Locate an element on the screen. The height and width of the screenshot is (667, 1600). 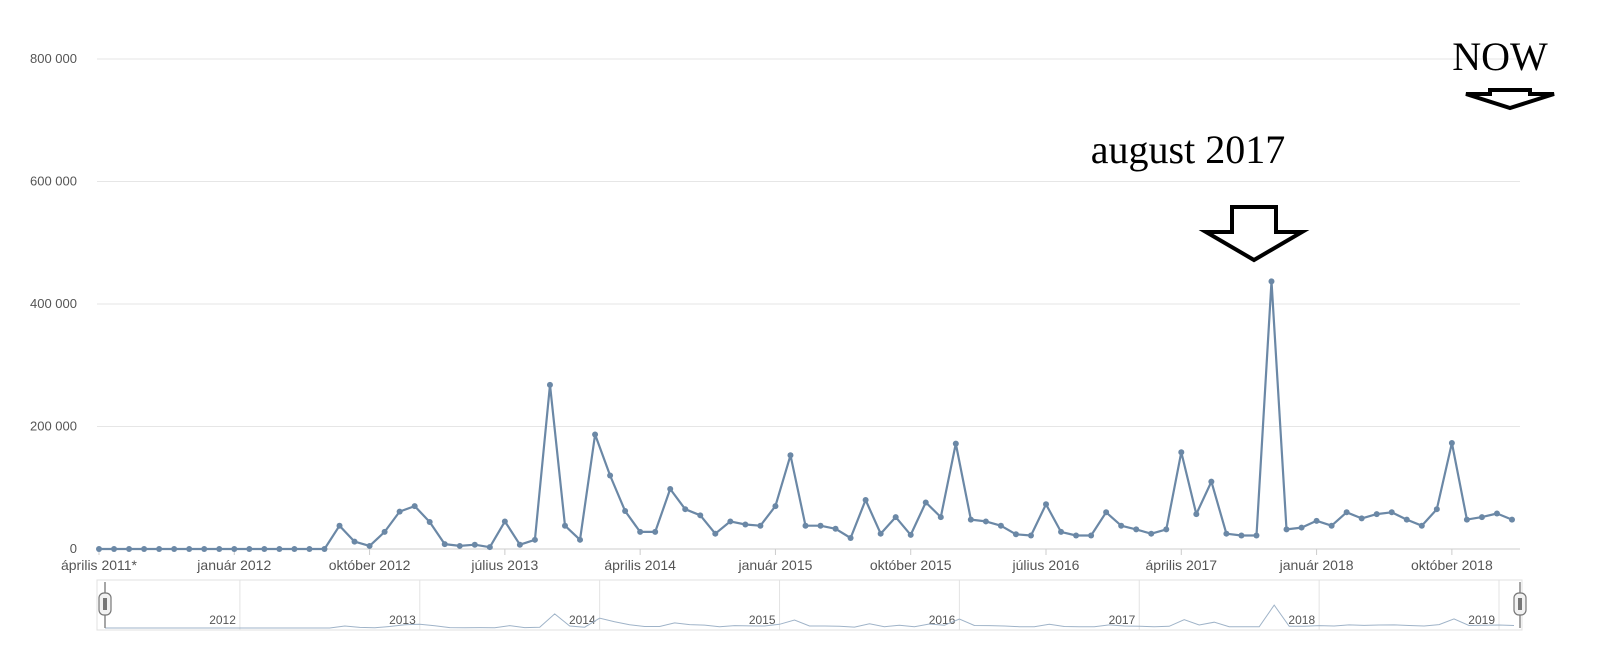
navigator-year-label: 2019 is located at coordinates (1481, 620).